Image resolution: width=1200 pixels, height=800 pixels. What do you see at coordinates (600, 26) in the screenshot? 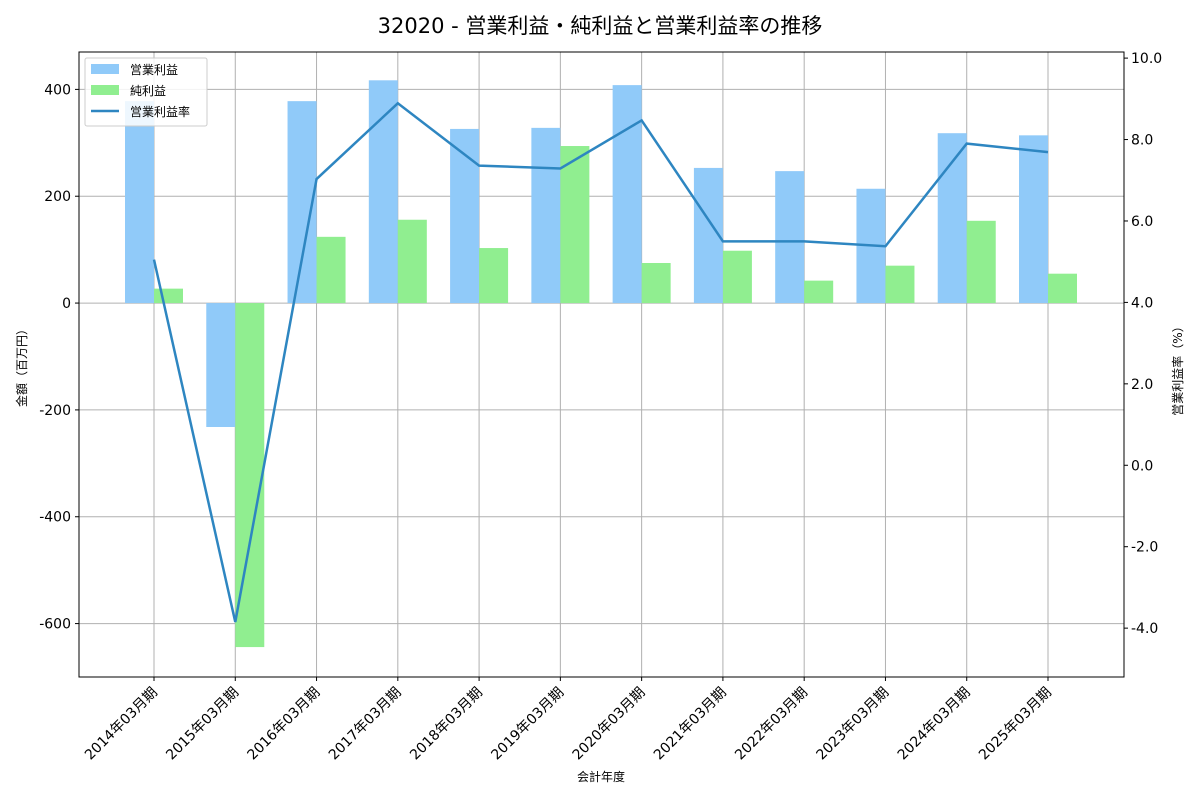
I see `chart-title: 32020 - 営業利益・純利益と営業利益率の推移` at bounding box center [600, 26].